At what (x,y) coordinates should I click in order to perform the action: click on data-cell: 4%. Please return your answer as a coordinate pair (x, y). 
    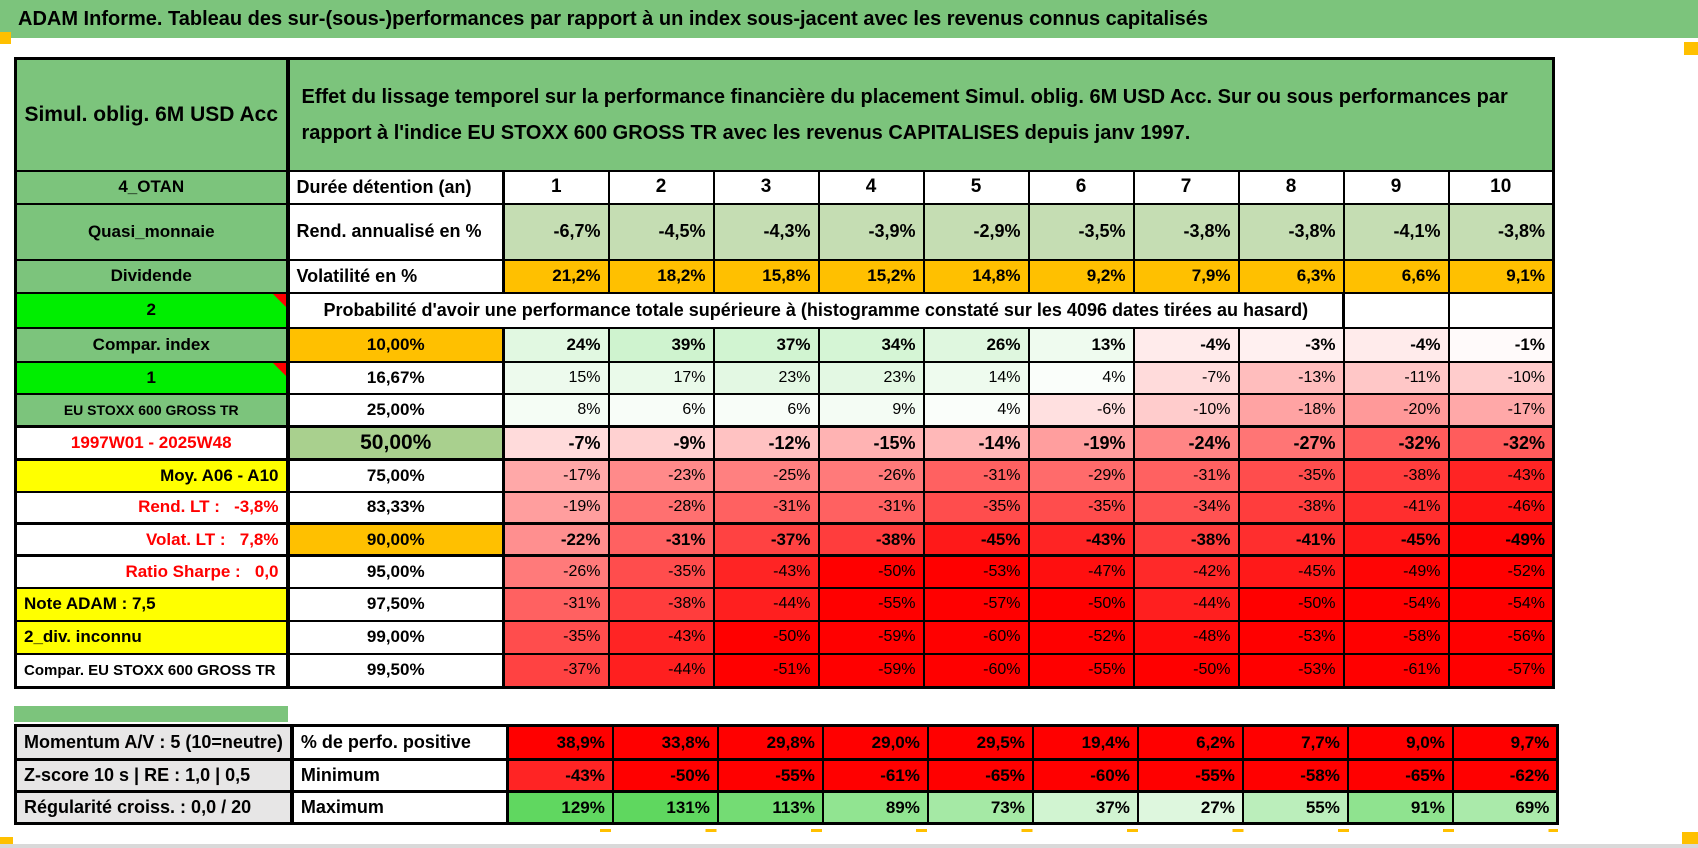
    Looking at the image, I should click on (976, 410).